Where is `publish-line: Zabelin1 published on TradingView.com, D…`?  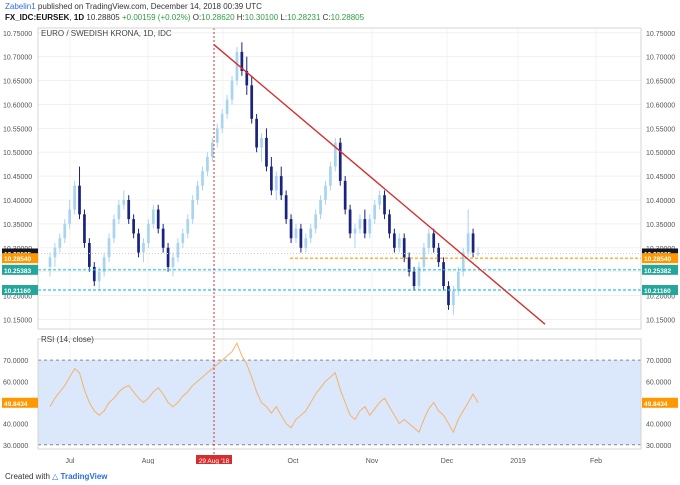
publish-line: Zabelin1 published on TradingView.com, D… is located at coordinates (133, 6).